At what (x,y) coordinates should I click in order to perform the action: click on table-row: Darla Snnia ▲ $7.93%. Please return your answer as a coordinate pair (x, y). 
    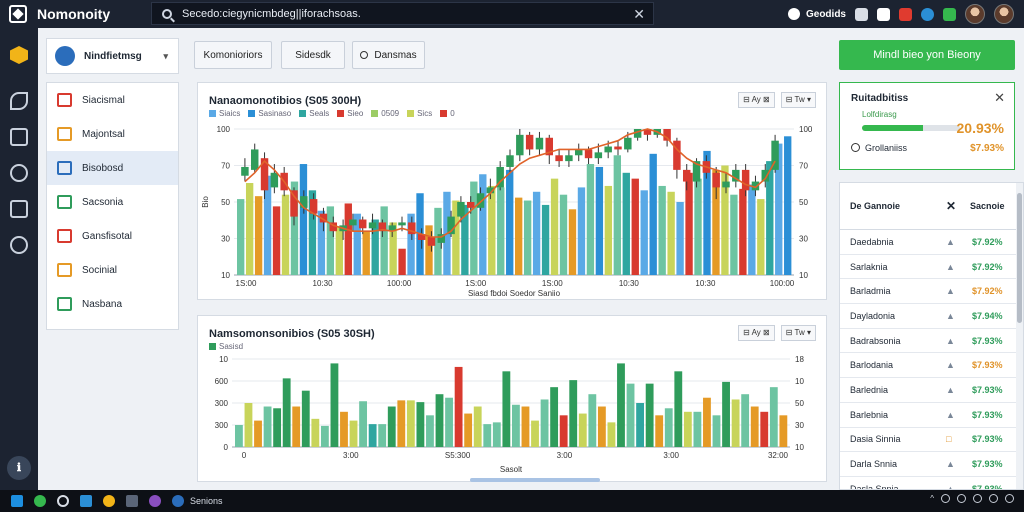
    Looking at the image, I should click on (931, 464).